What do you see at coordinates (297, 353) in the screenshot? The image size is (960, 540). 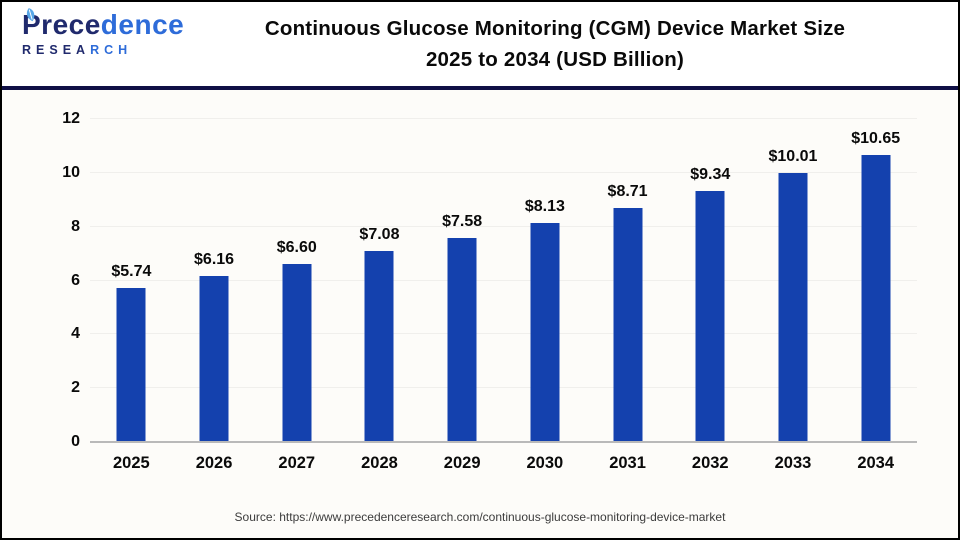 I see `bar-2027` at bounding box center [297, 353].